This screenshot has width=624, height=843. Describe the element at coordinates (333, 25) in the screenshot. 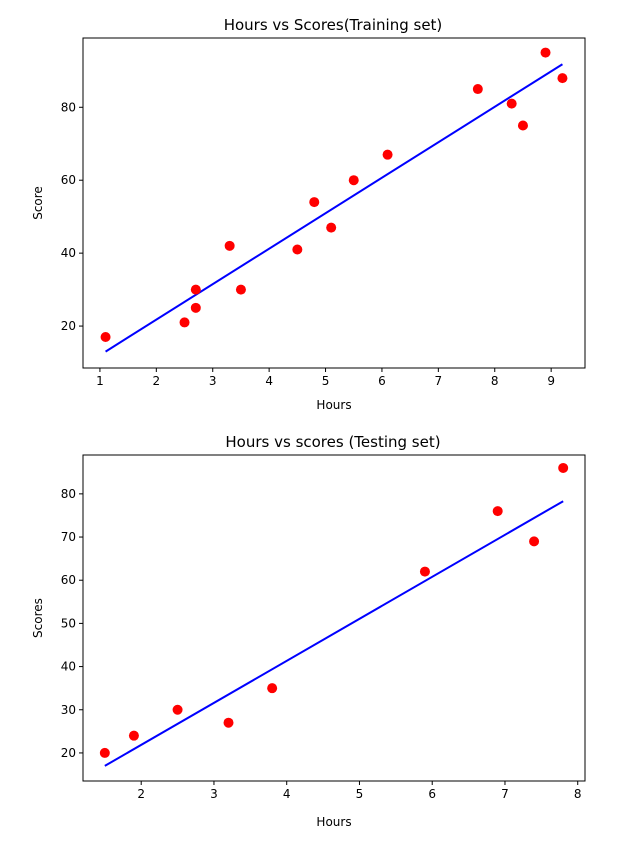

I see `chart-title: Hours vs Scores(Training set)` at that location.